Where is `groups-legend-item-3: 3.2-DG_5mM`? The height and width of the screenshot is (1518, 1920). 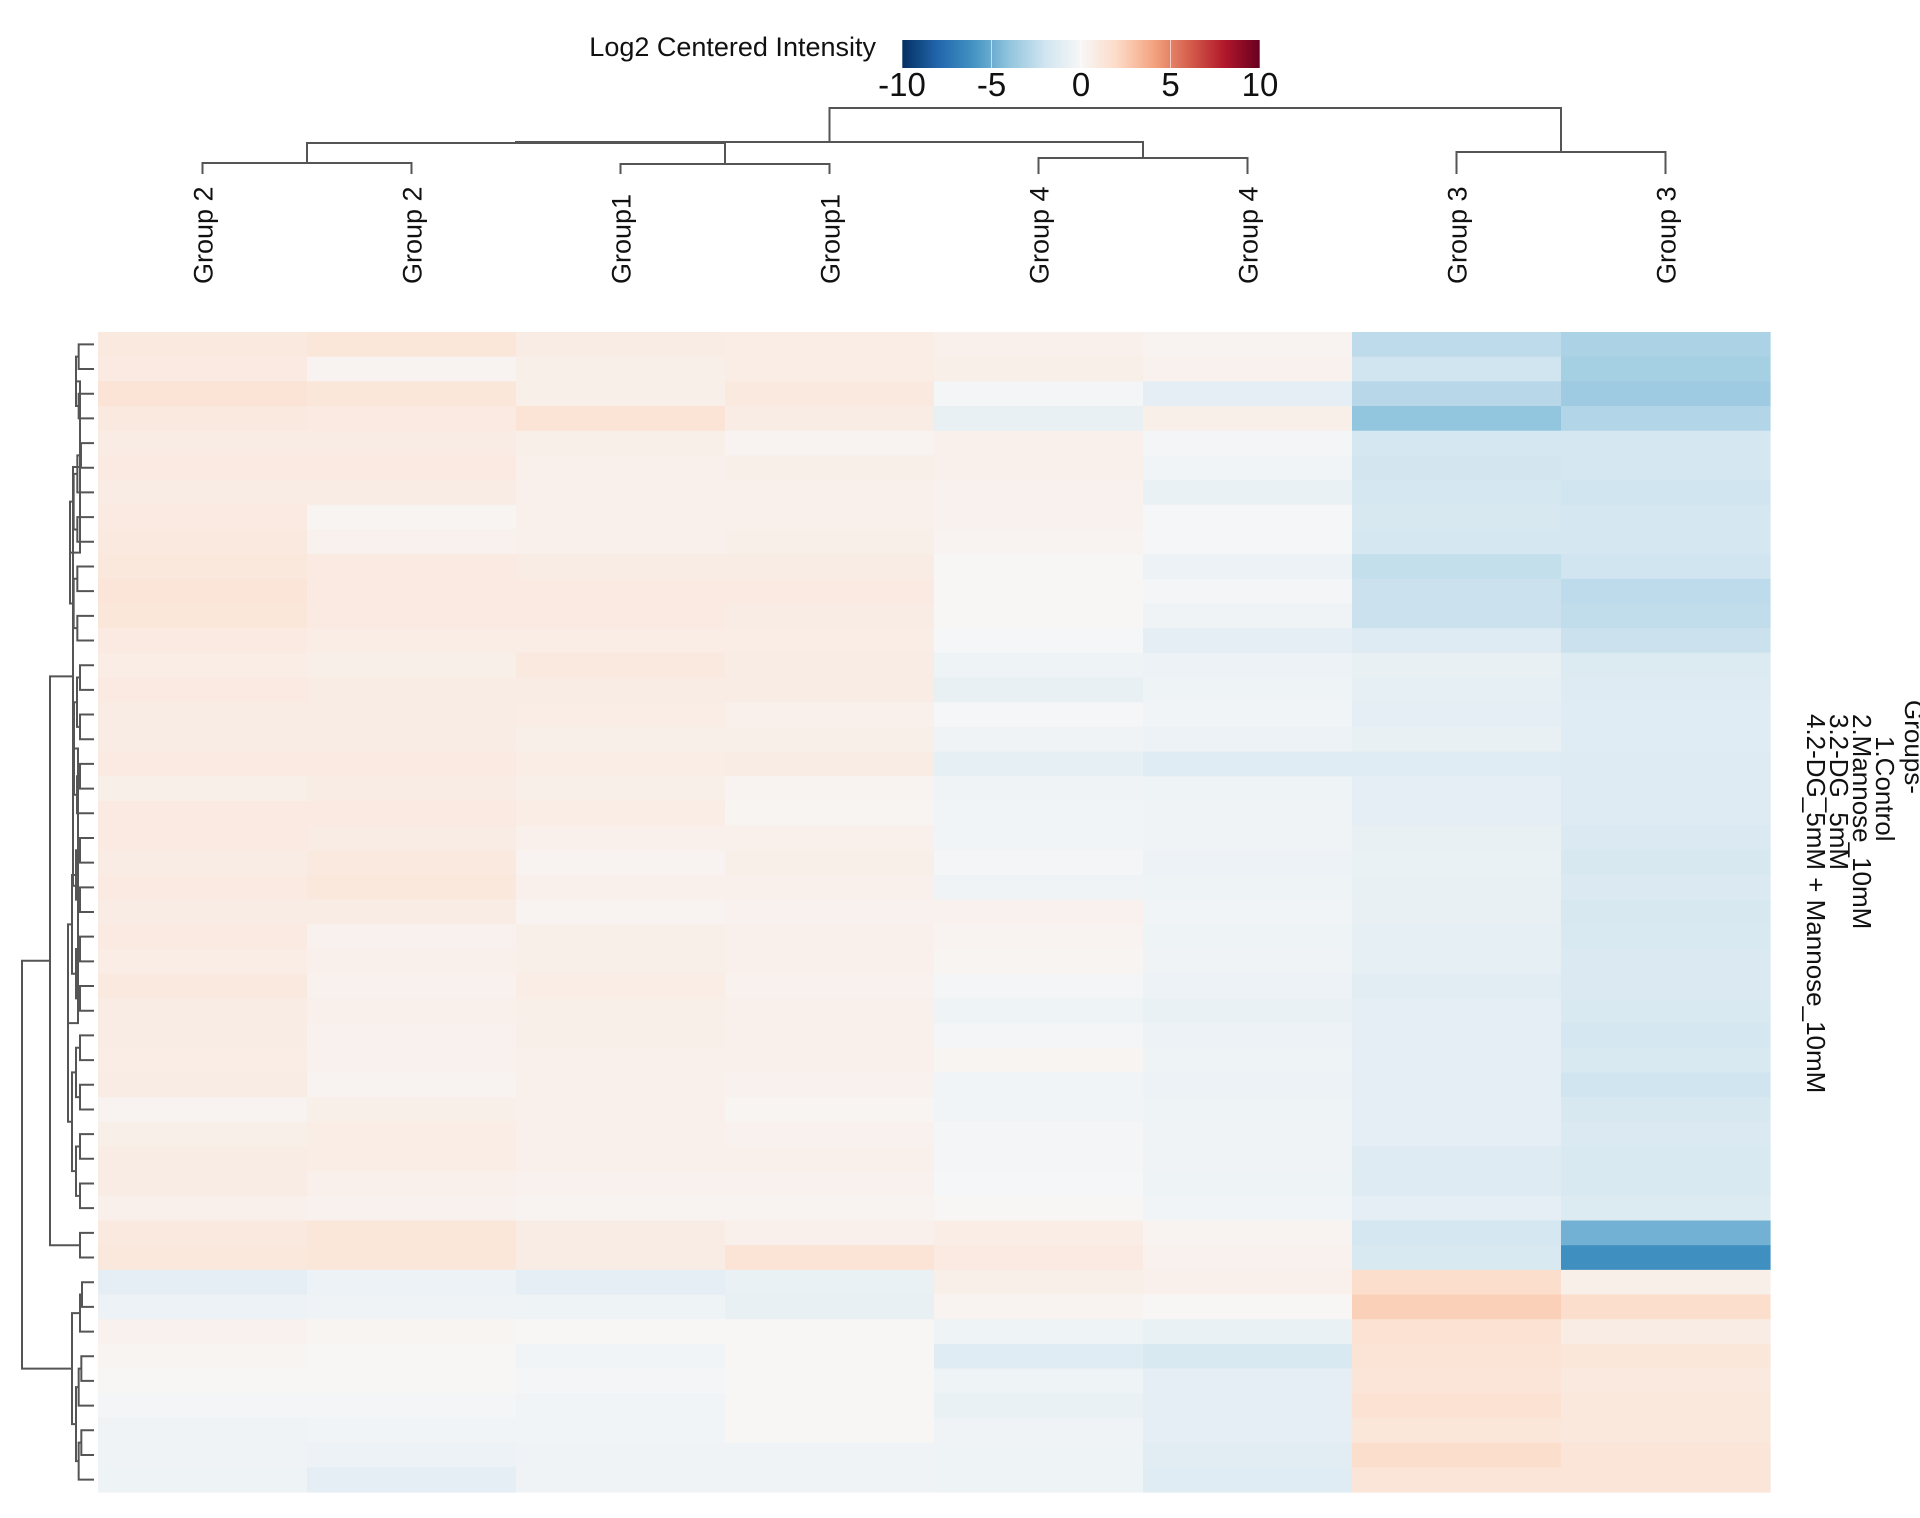 groups-legend-item-3: 3.2-DG_5mM is located at coordinates (1839, 792).